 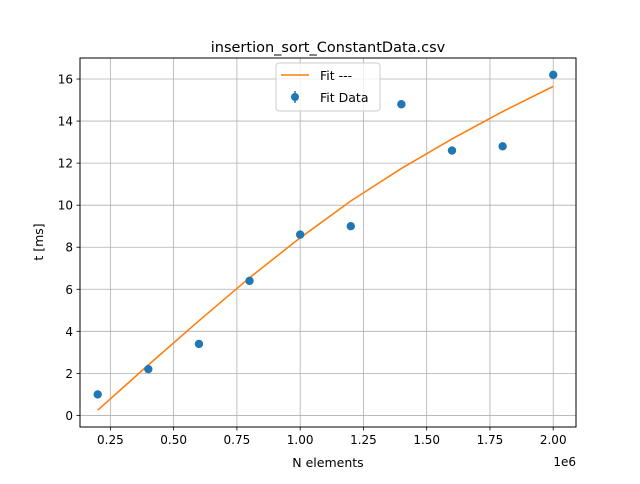 What do you see at coordinates (38, 241) in the screenshot?
I see `y-axis-label: t [ms]` at bounding box center [38, 241].